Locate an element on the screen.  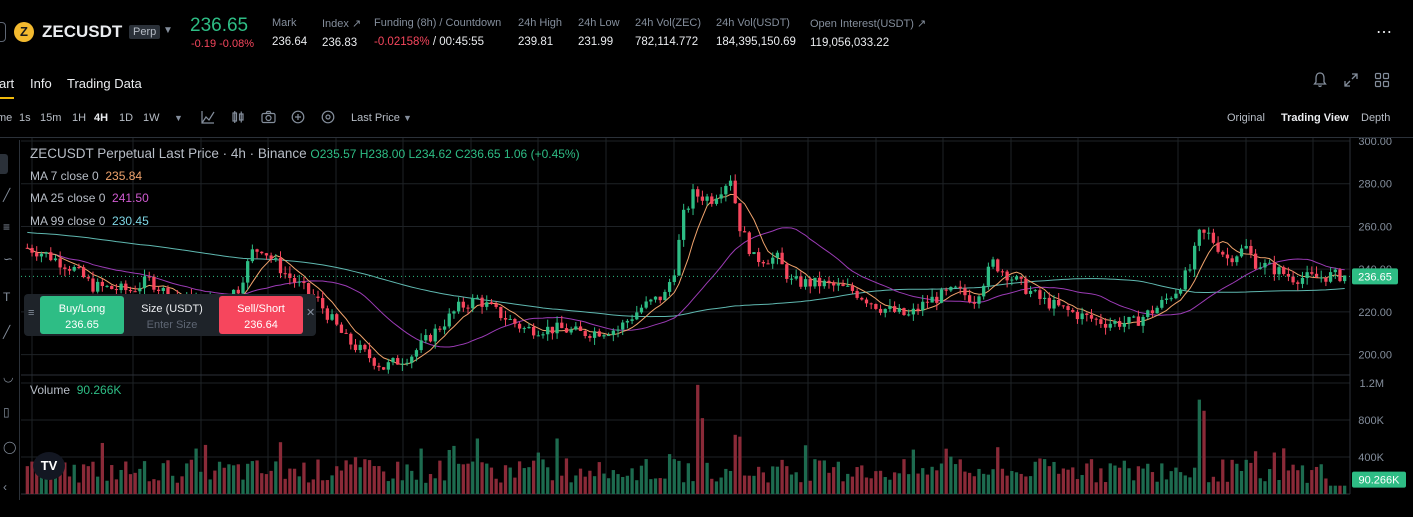
funding-countdown: / 00:45:55 is located at coordinates (456, 42).